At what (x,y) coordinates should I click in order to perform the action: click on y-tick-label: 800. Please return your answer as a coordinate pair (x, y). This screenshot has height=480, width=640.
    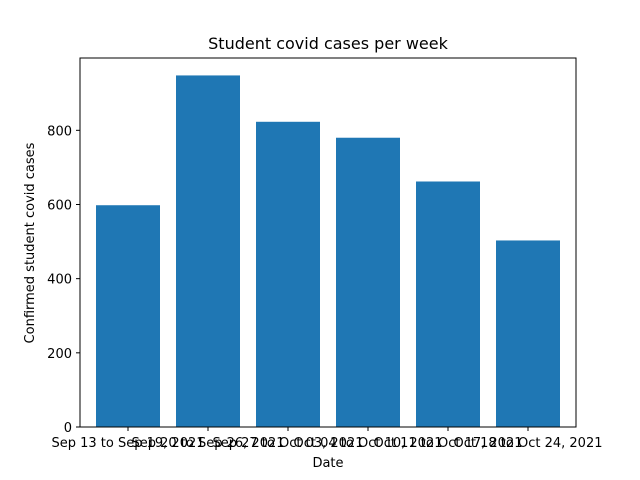
    Looking at the image, I should click on (59, 131).